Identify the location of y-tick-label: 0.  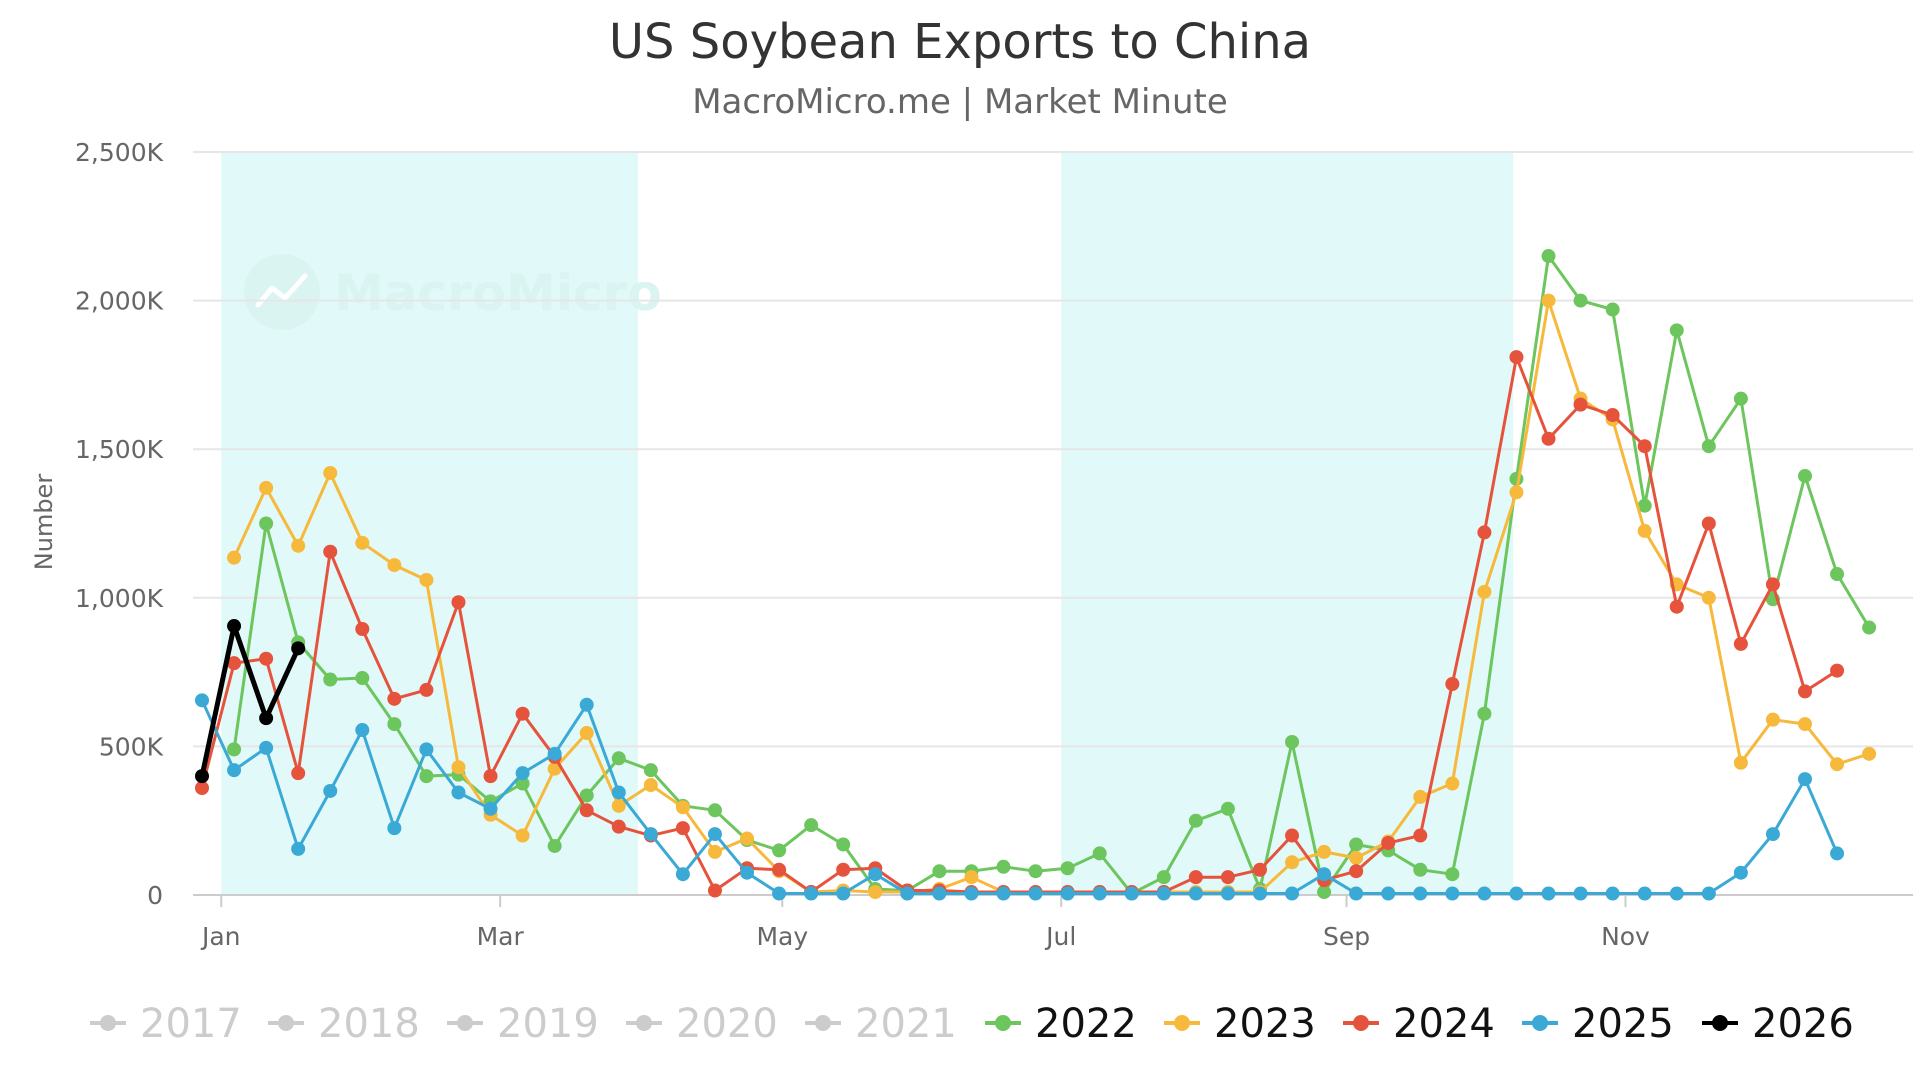
(155, 895).